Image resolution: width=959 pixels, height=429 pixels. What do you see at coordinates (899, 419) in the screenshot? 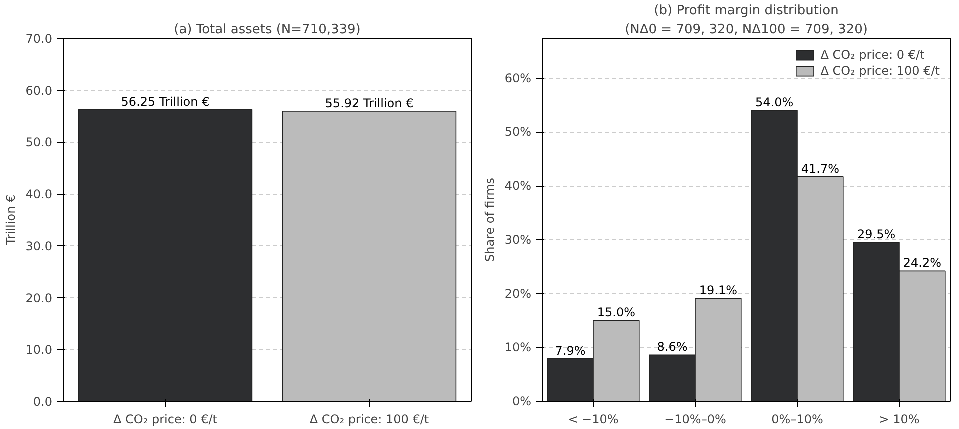
I see `x-tick-label: > 10%` at bounding box center [899, 419].